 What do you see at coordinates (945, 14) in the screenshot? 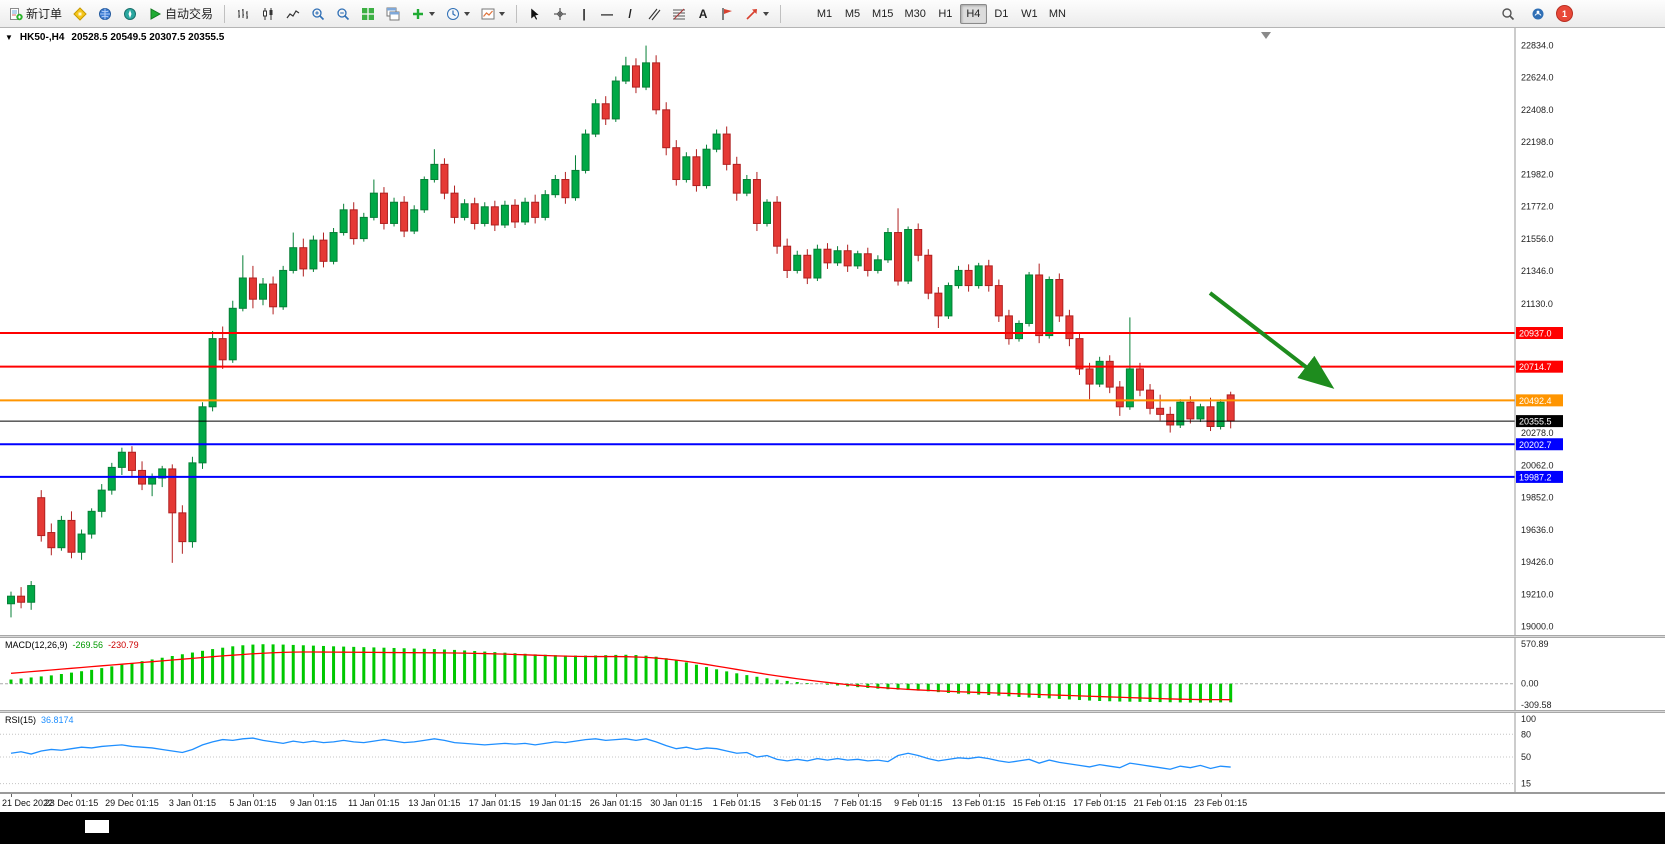
I see `timeframe-button-H1: H1` at bounding box center [945, 14].